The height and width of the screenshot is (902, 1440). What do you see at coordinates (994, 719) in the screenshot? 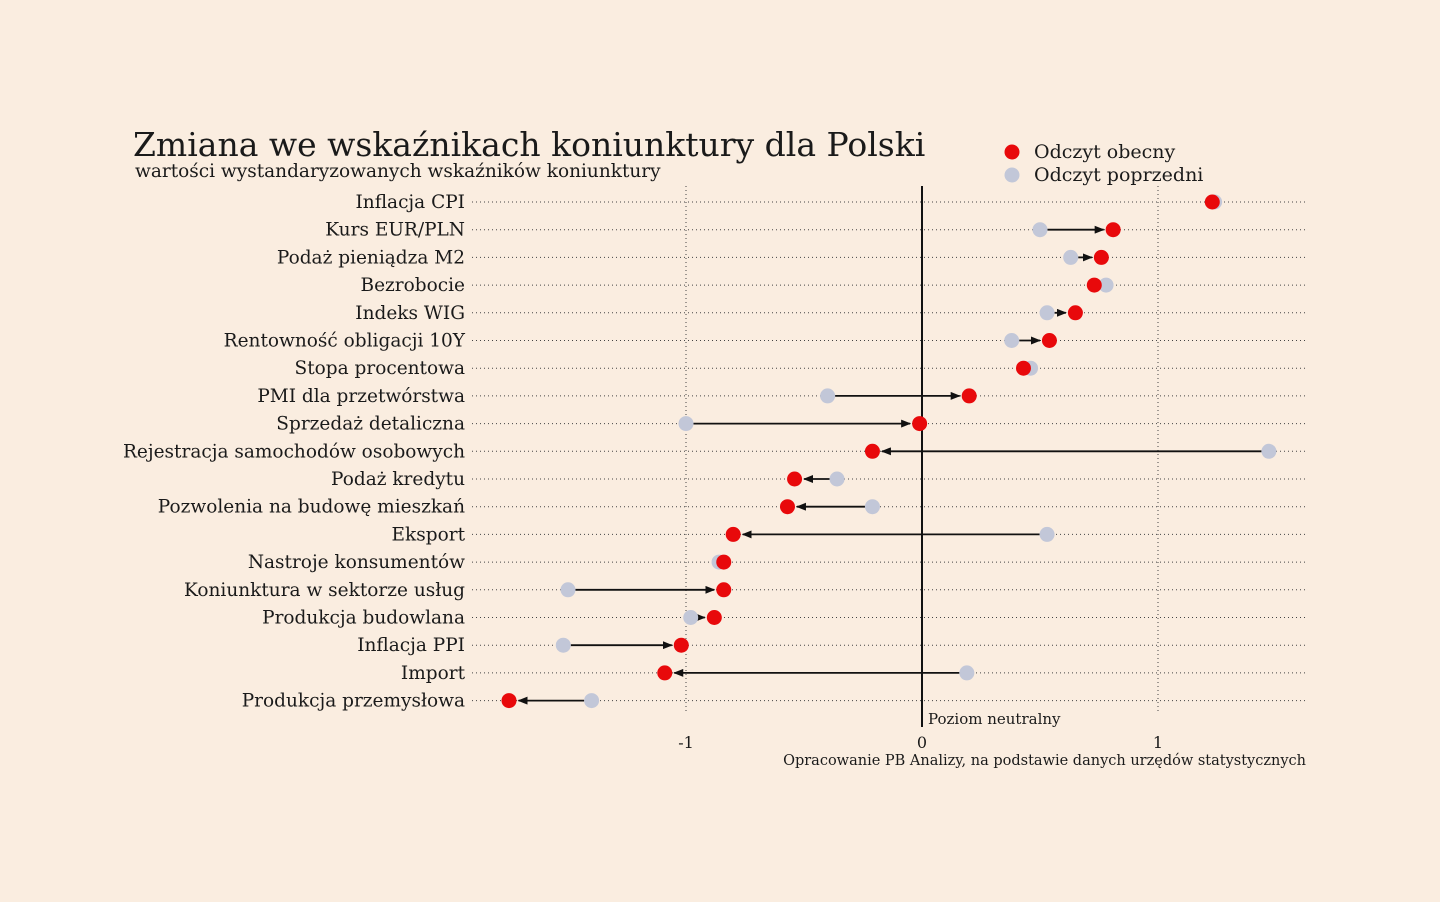
I see `neutral-level-label: Poziom neutralny` at bounding box center [994, 719].